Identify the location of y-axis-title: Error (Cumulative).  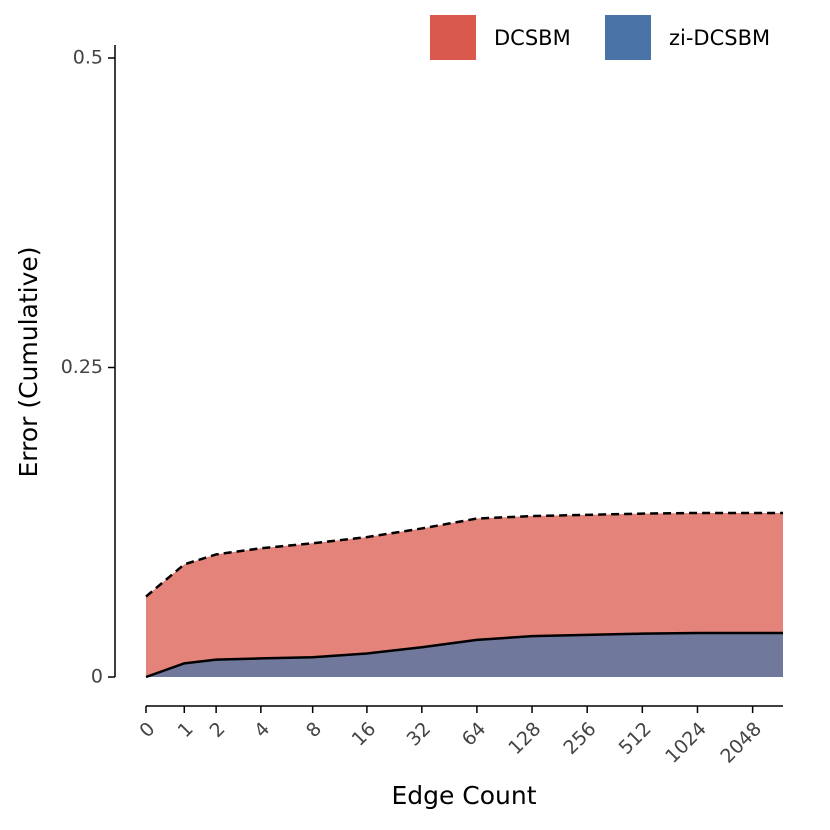
(28, 361).